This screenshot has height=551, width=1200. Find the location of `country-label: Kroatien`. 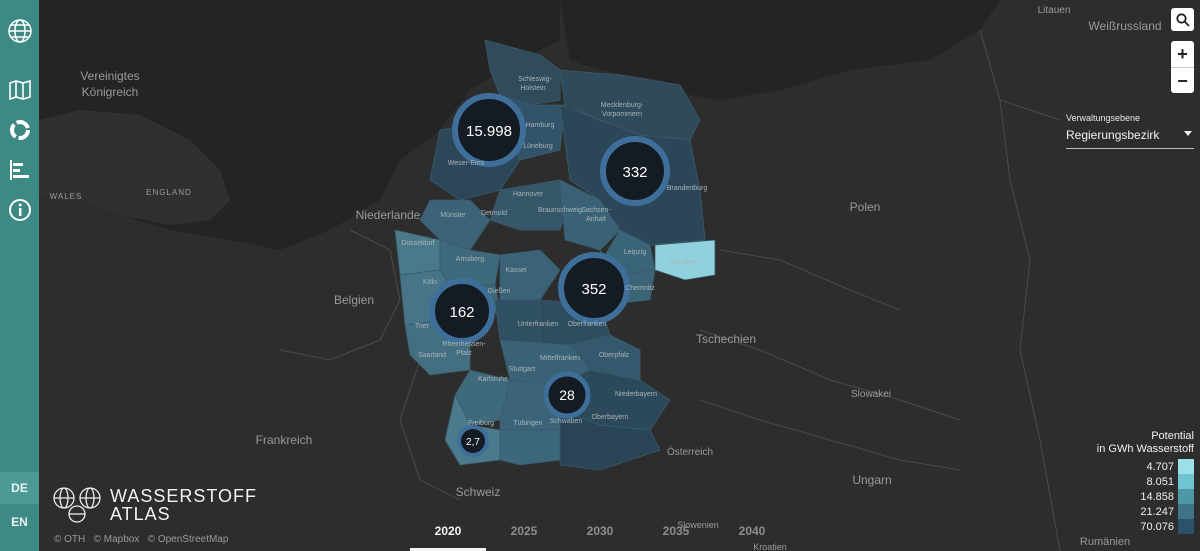

country-label: Kroatien is located at coordinates (770, 546).